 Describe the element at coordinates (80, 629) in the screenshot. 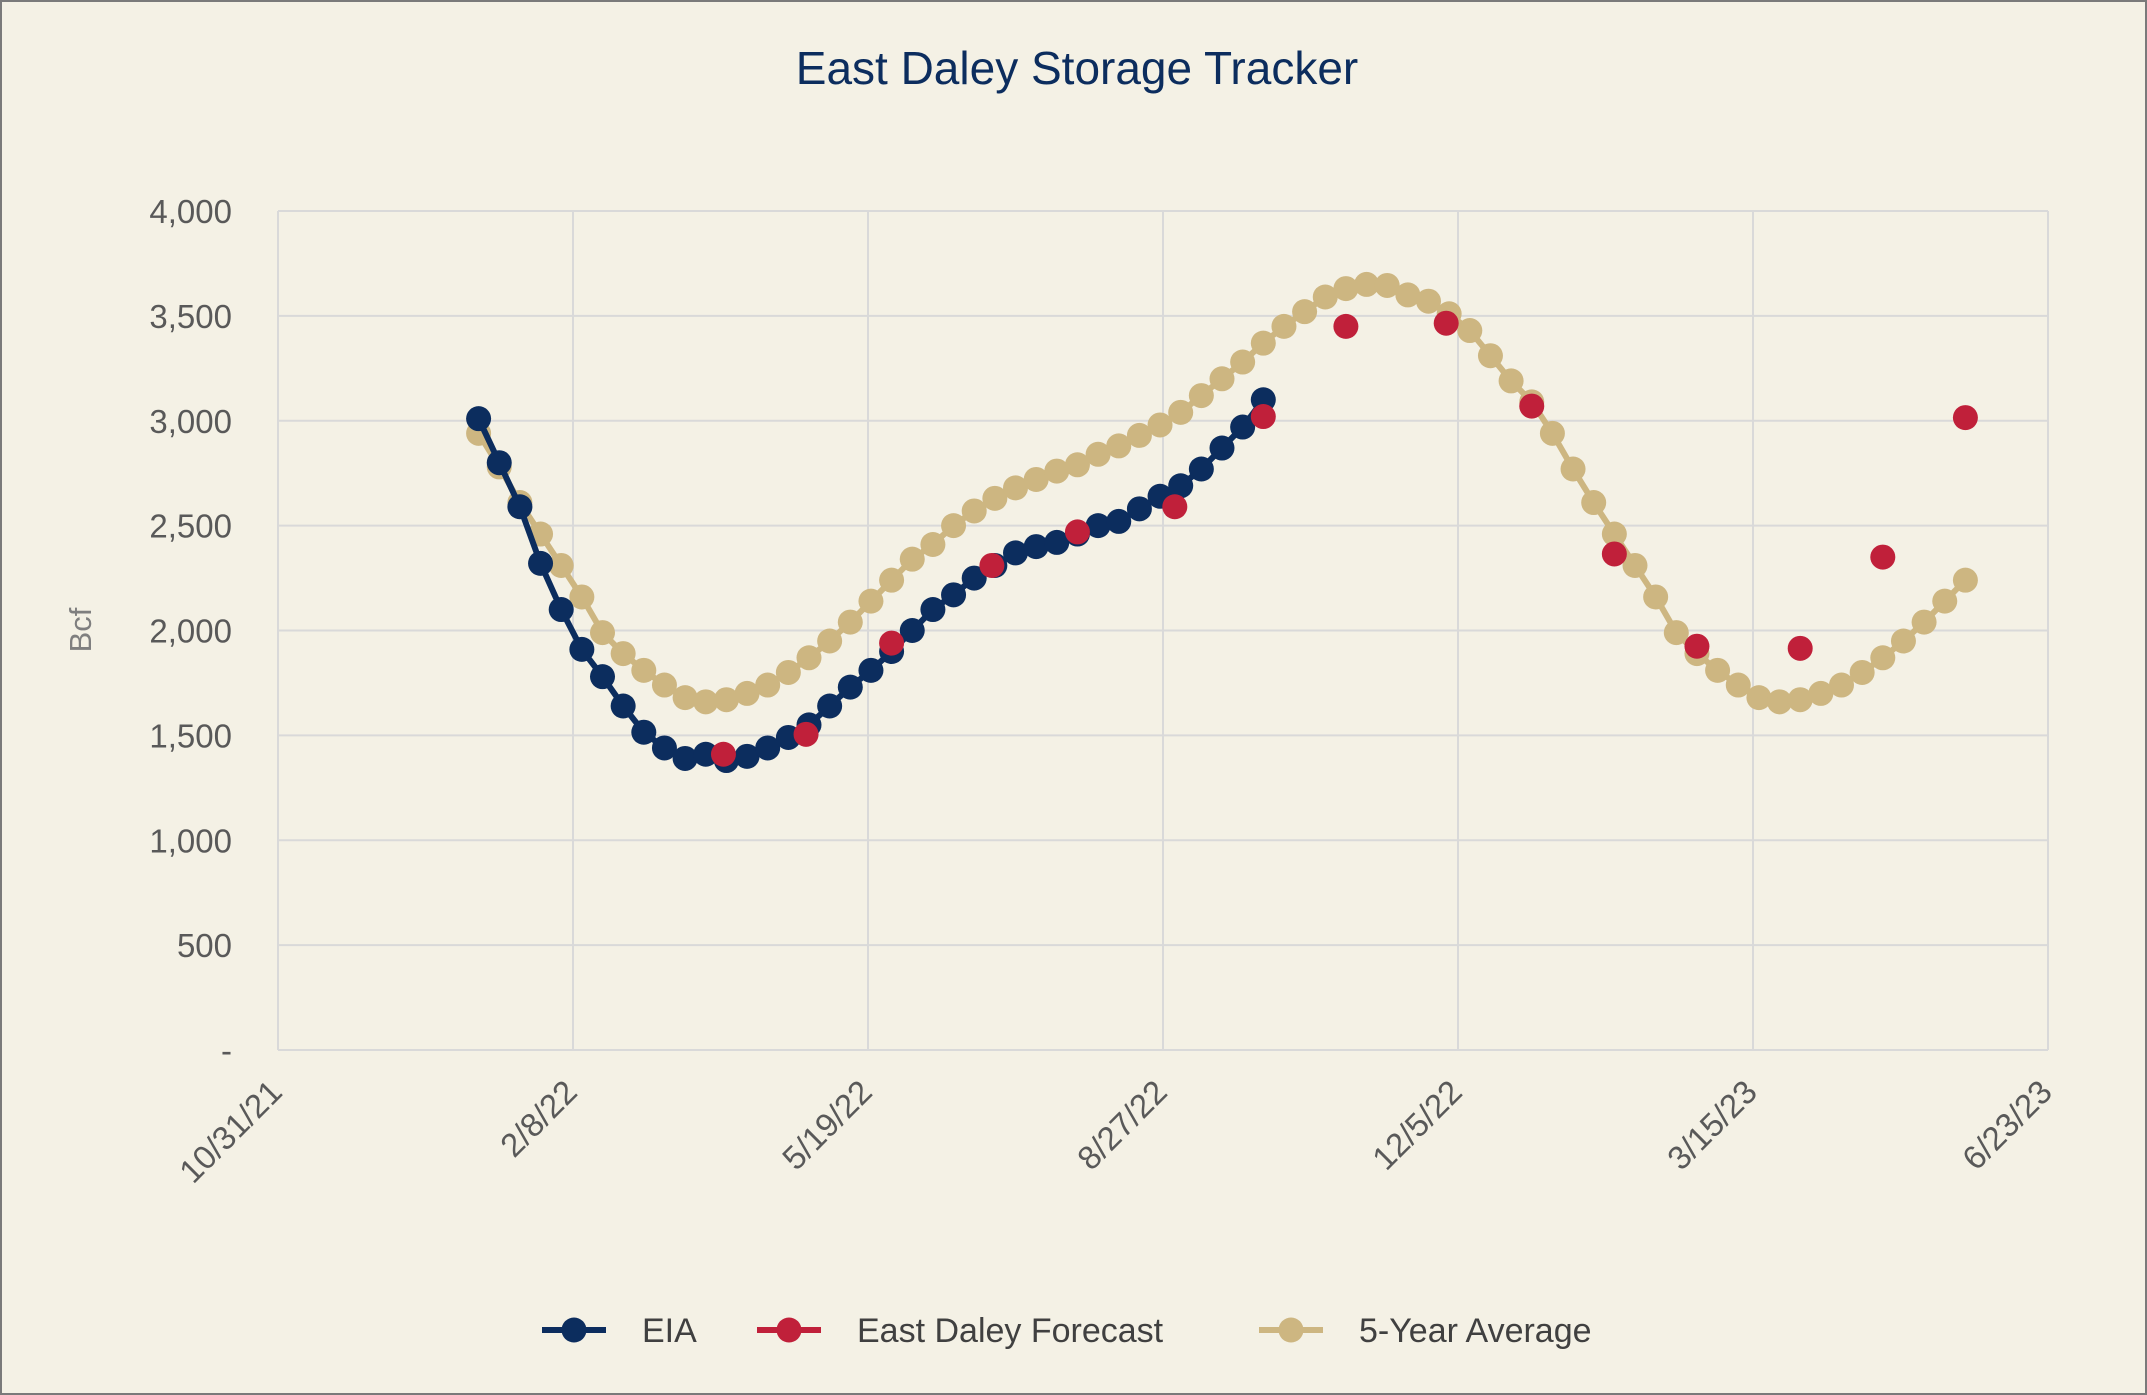

I see `y-axis-label: Bcf` at that location.